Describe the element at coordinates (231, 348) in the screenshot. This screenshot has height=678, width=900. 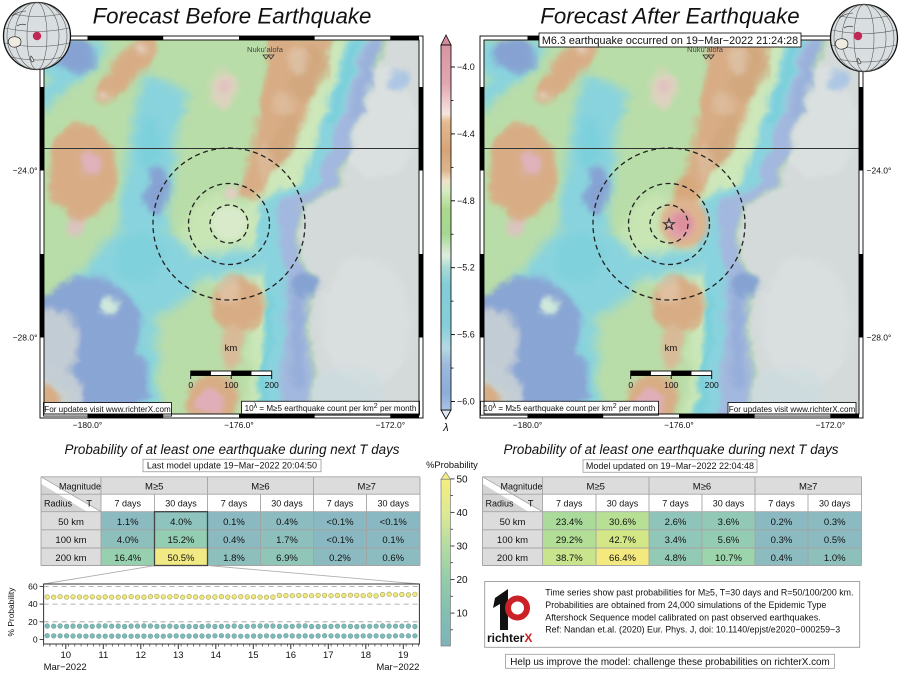
I see `svg-text: km` at that location.